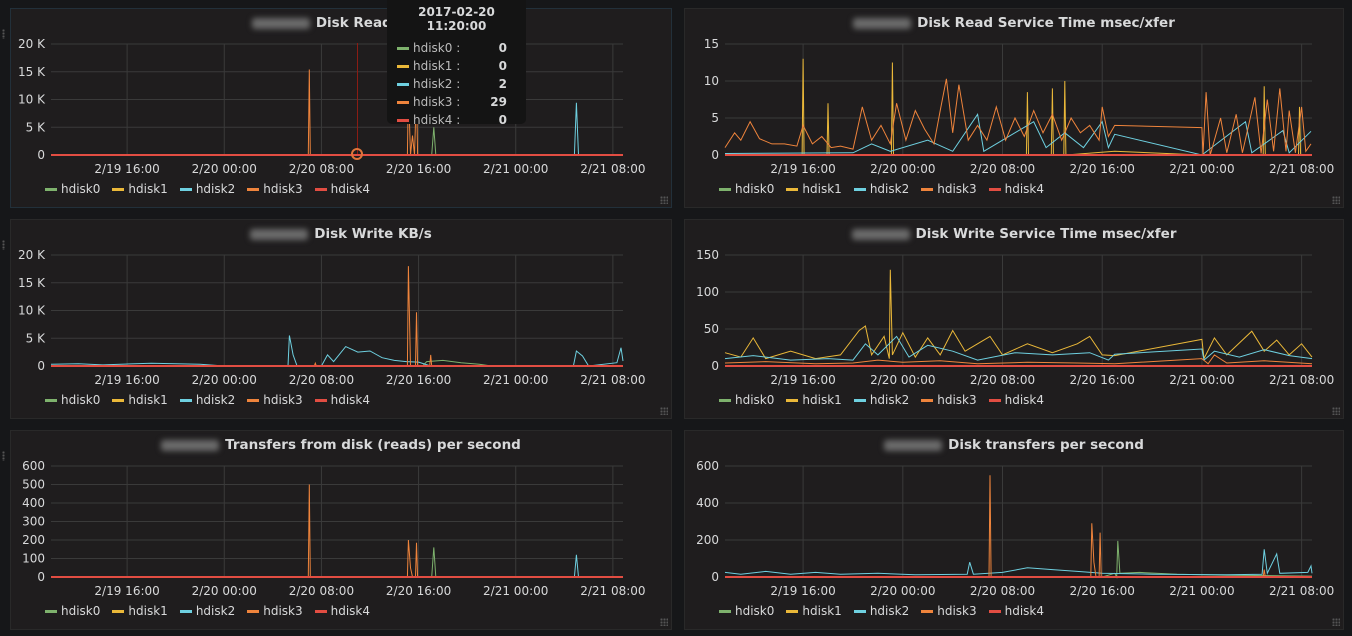  I want to click on legend-label: hdisk4, so click(350, 189).